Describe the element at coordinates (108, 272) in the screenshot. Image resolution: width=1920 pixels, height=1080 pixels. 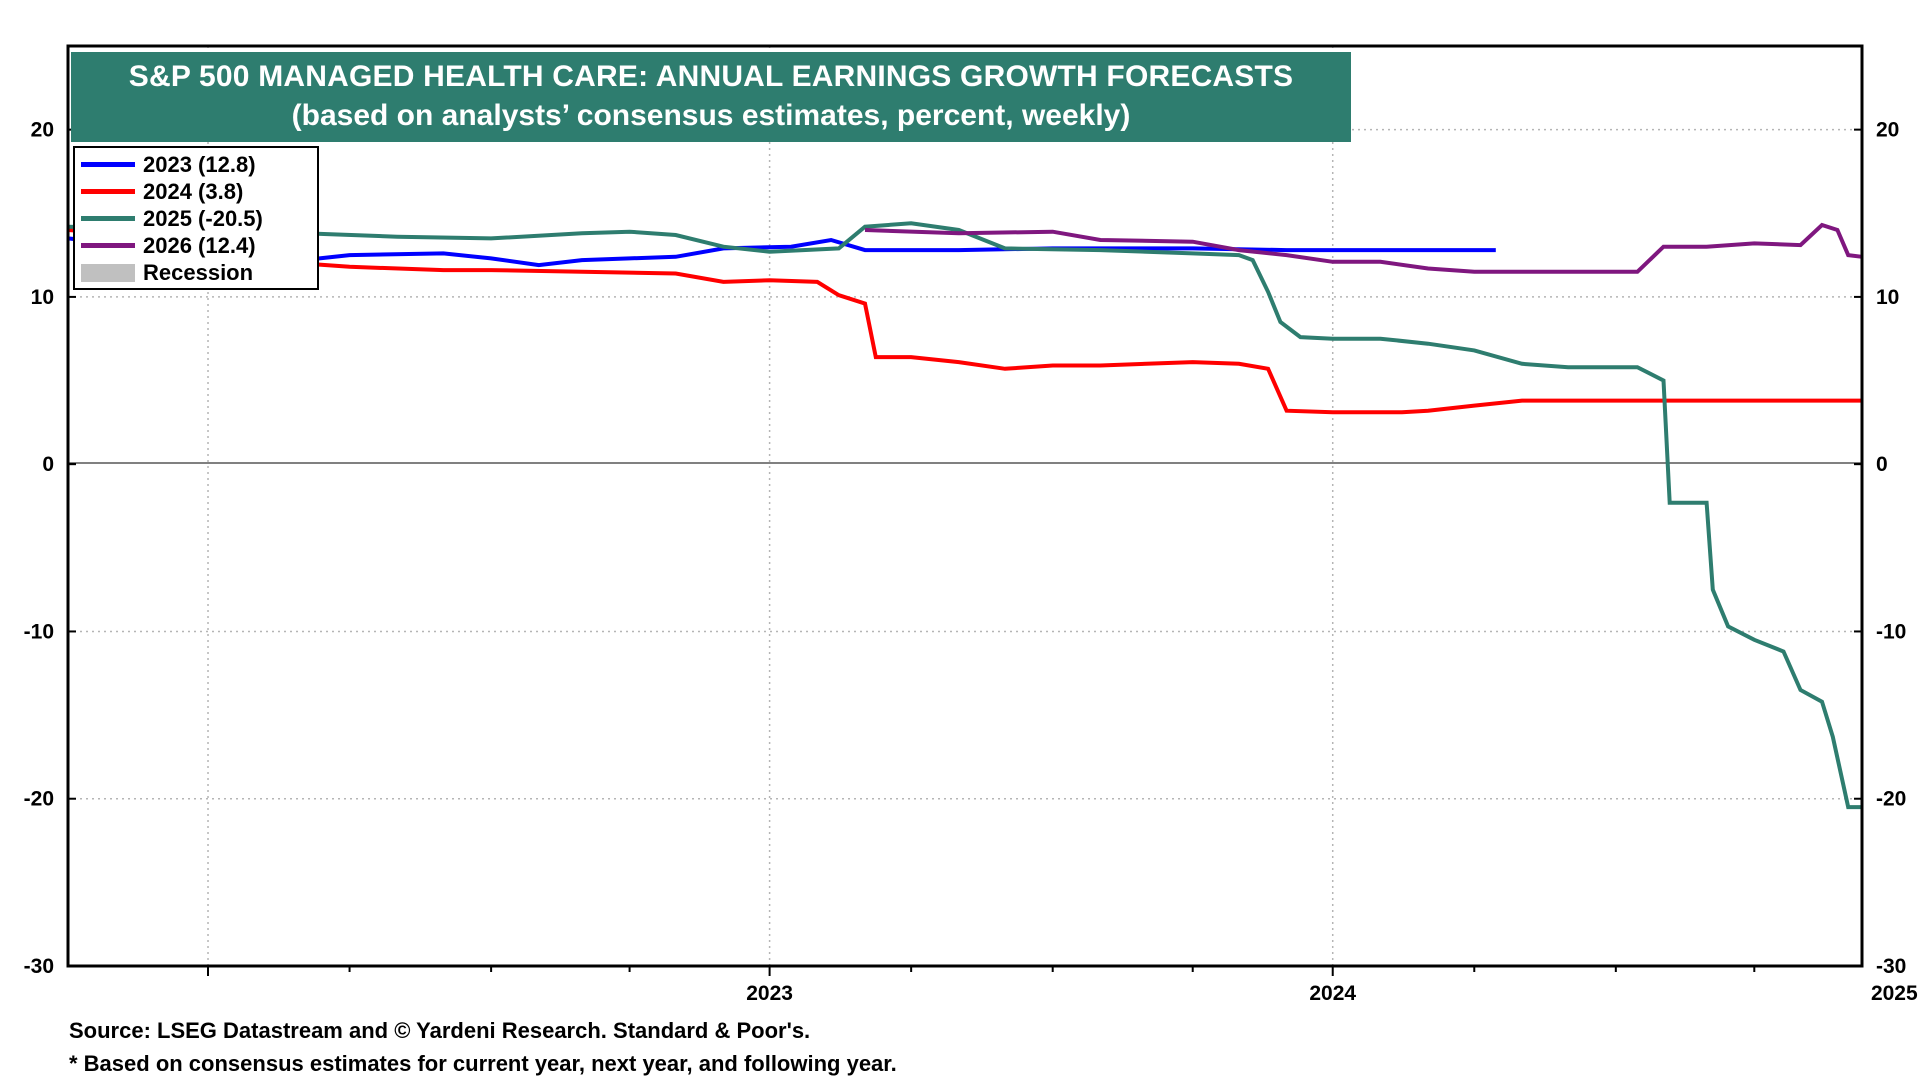
I see `legend-swatch-recession` at that location.